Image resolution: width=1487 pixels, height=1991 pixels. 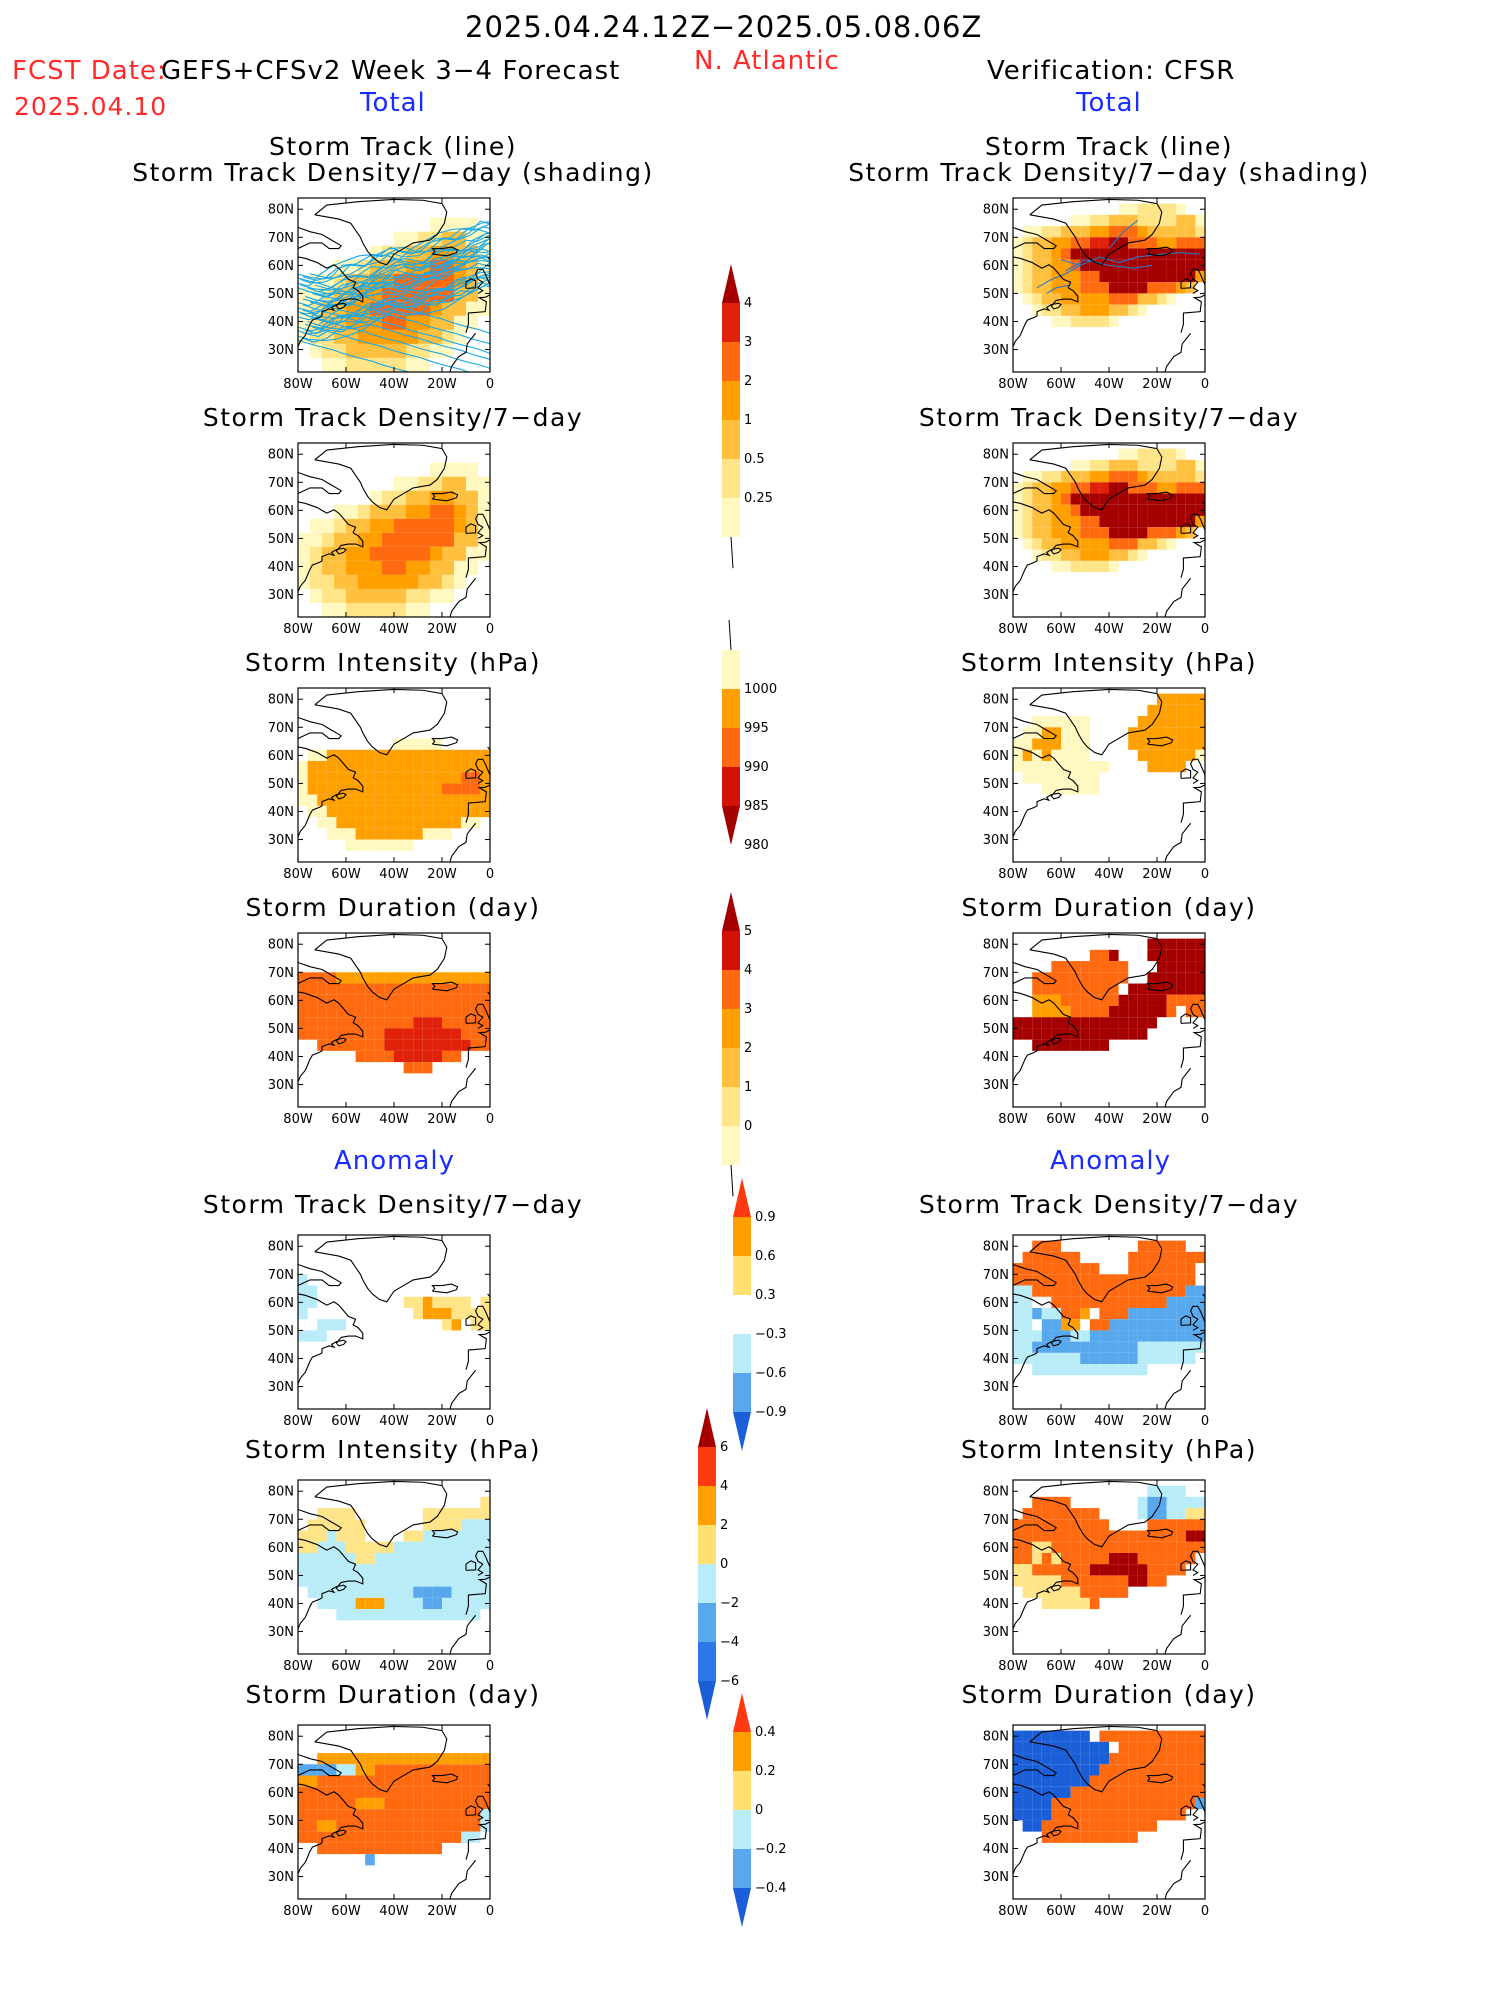 What do you see at coordinates (1095, 788) in the screenshot?
I see `map-vf-intensity: 80N 70N 60N 50N 40N 30N 80W 60W 40W 20W 0` at bounding box center [1095, 788].